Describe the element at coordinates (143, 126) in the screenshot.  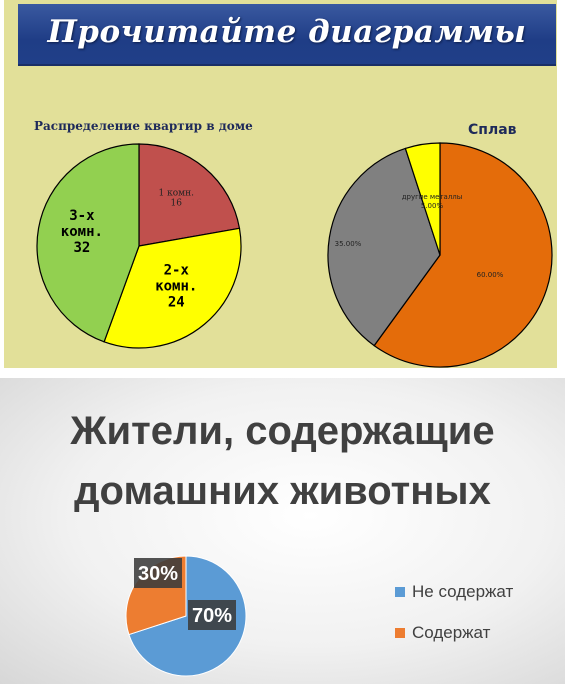
I see `apartments-chart-title: Распределение квартир в доме` at that location.